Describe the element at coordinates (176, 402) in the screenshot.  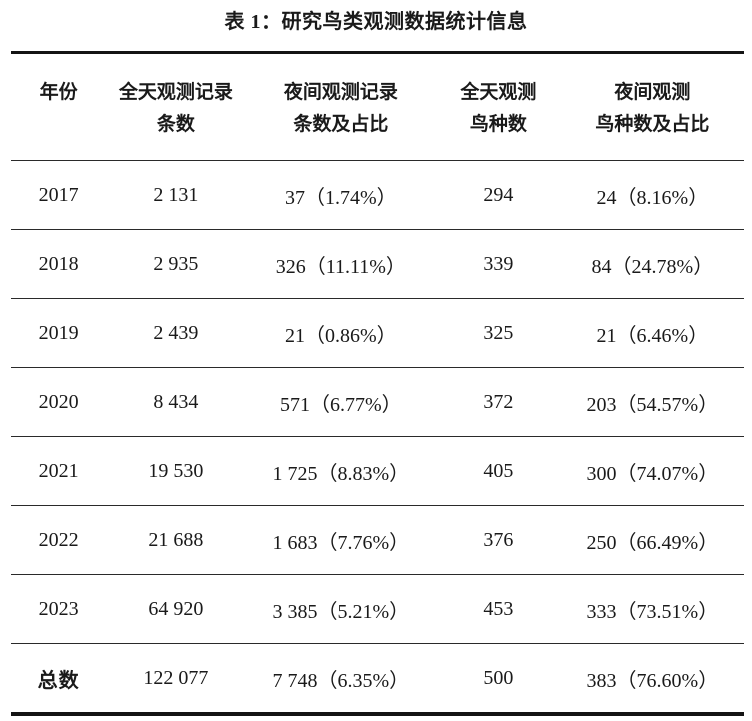
I see `table-cell: 8 434` at that location.